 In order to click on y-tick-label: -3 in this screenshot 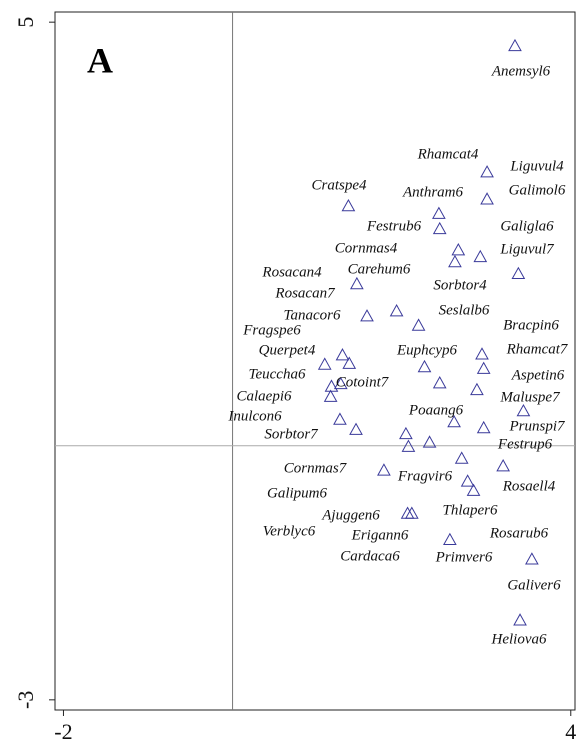, I will do `click(25, 700)`.